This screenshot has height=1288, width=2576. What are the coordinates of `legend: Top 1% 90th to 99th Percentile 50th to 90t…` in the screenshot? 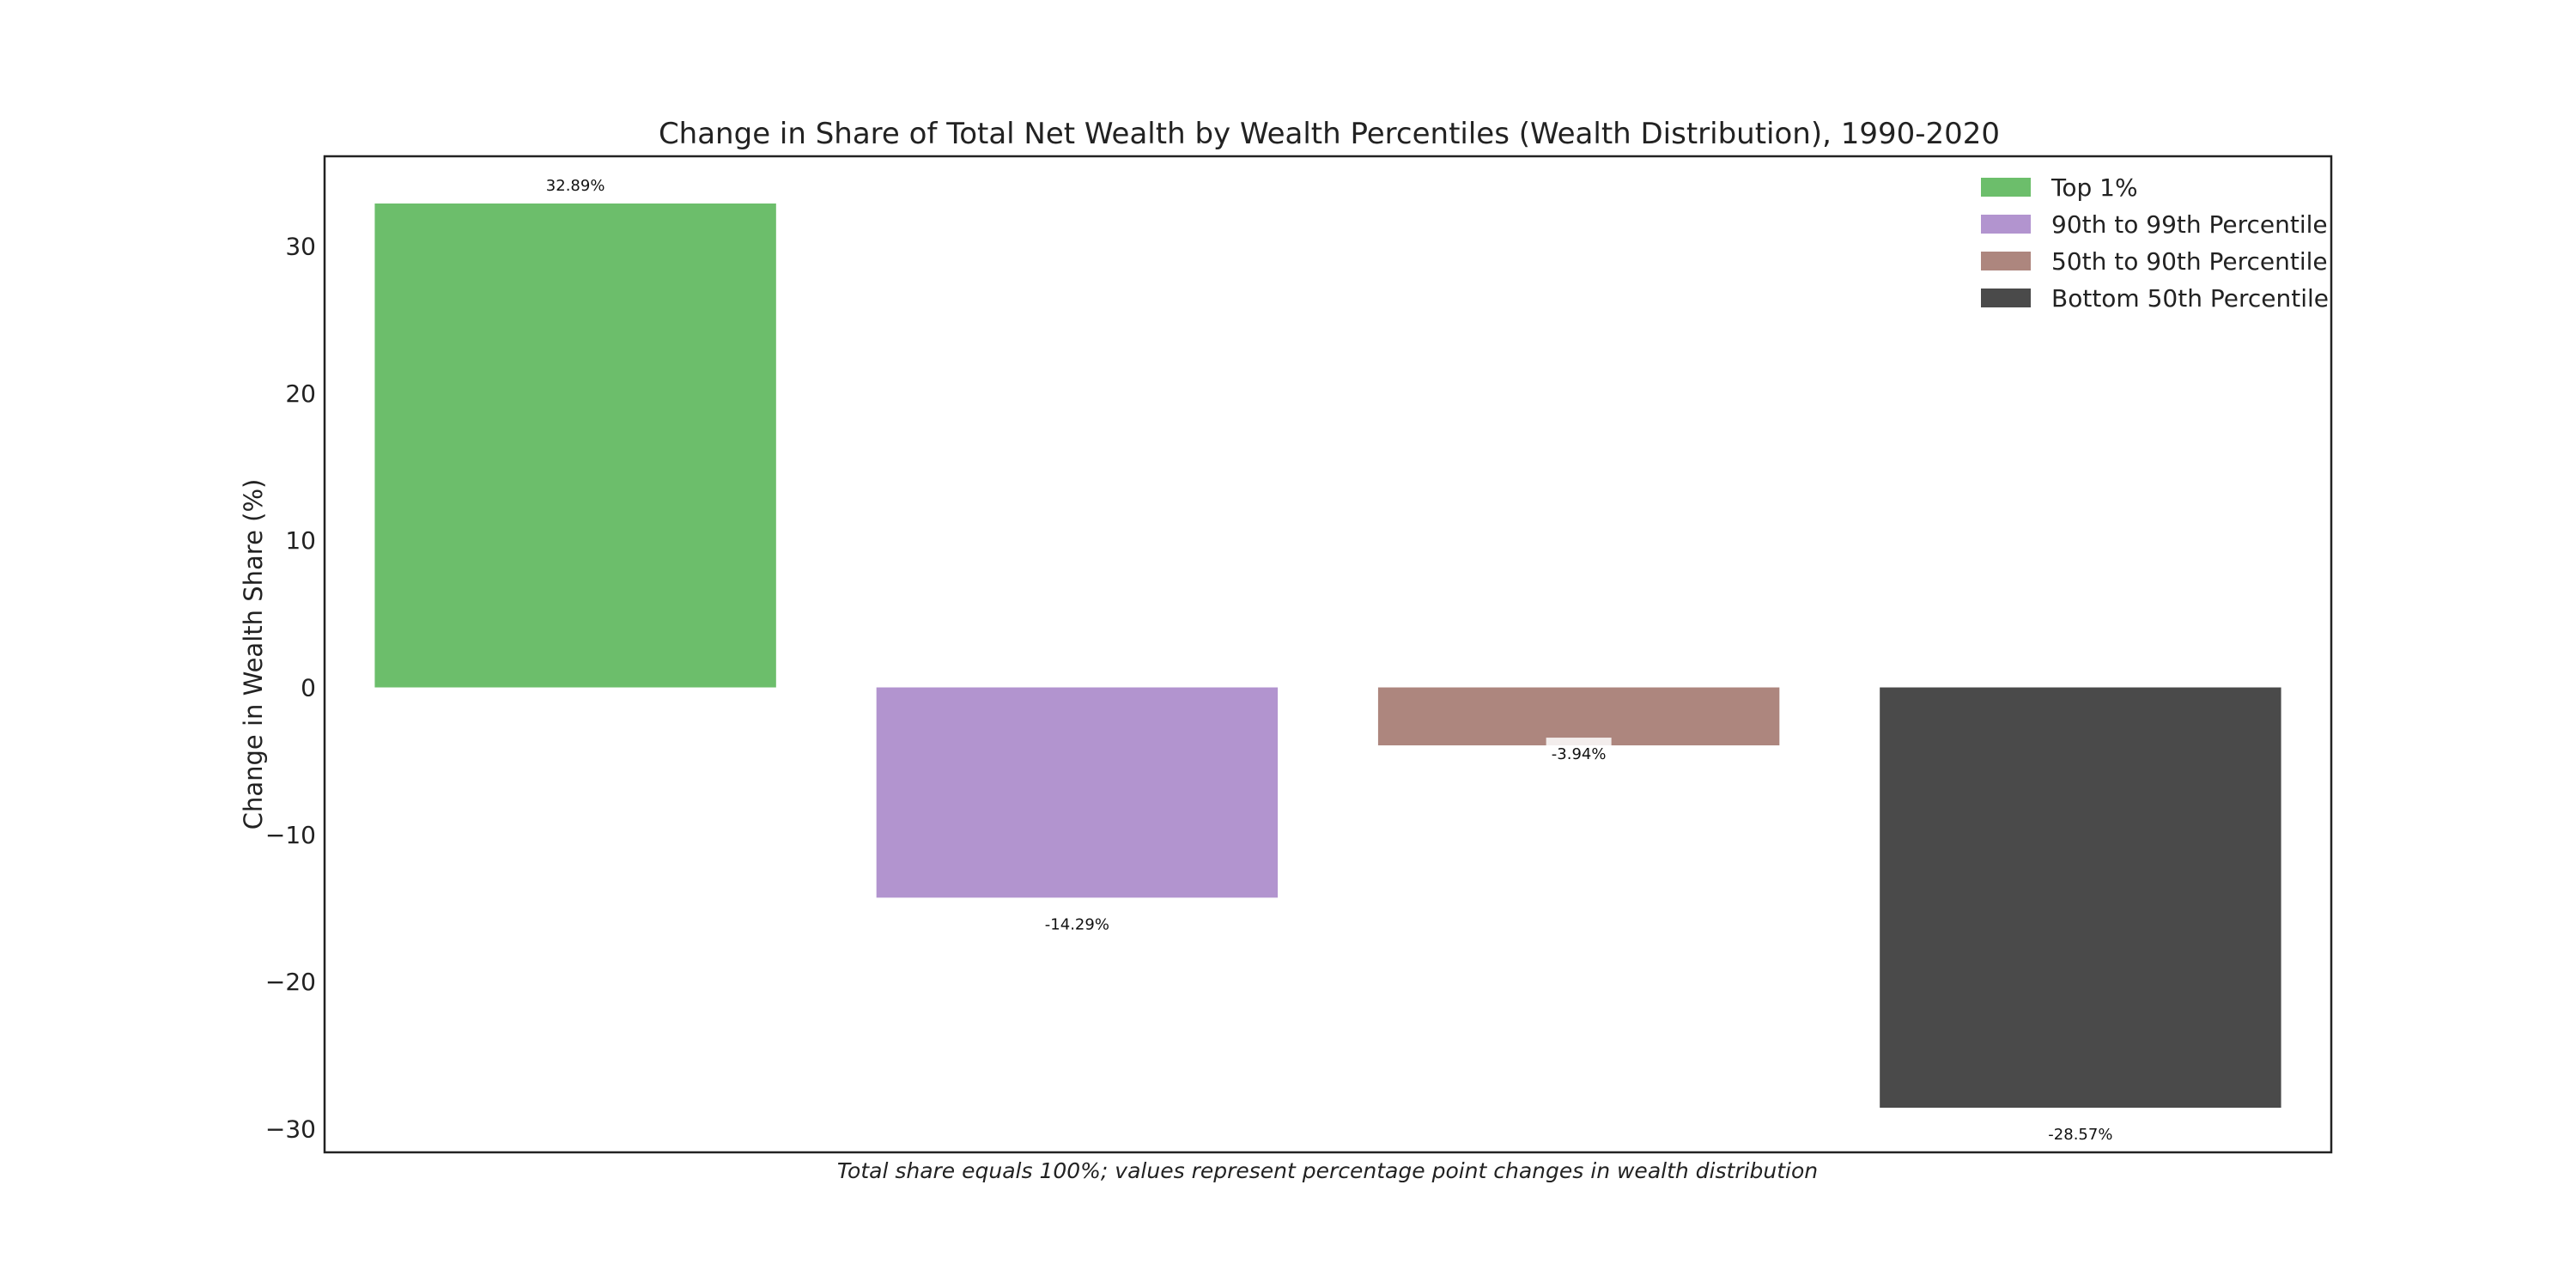 It's located at (2155, 243).